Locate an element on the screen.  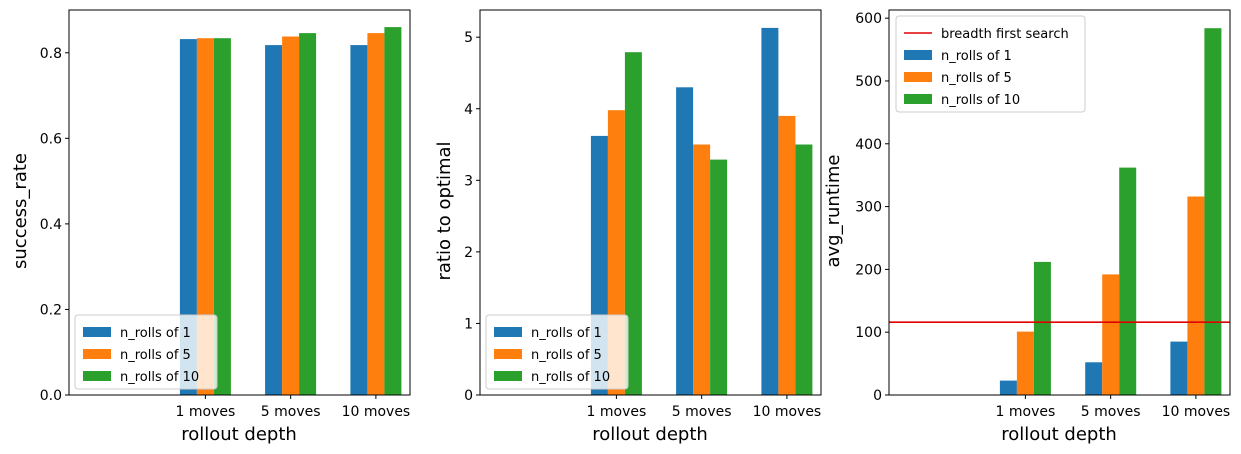
y-tick-label-3-2: 100 is located at coordinates (868, 333).